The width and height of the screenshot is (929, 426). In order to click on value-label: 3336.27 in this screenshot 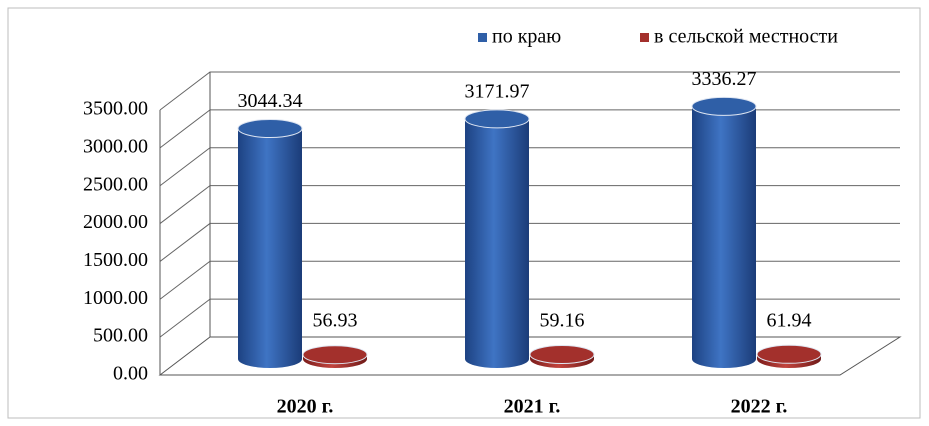, I will do `click(724, 79)`.